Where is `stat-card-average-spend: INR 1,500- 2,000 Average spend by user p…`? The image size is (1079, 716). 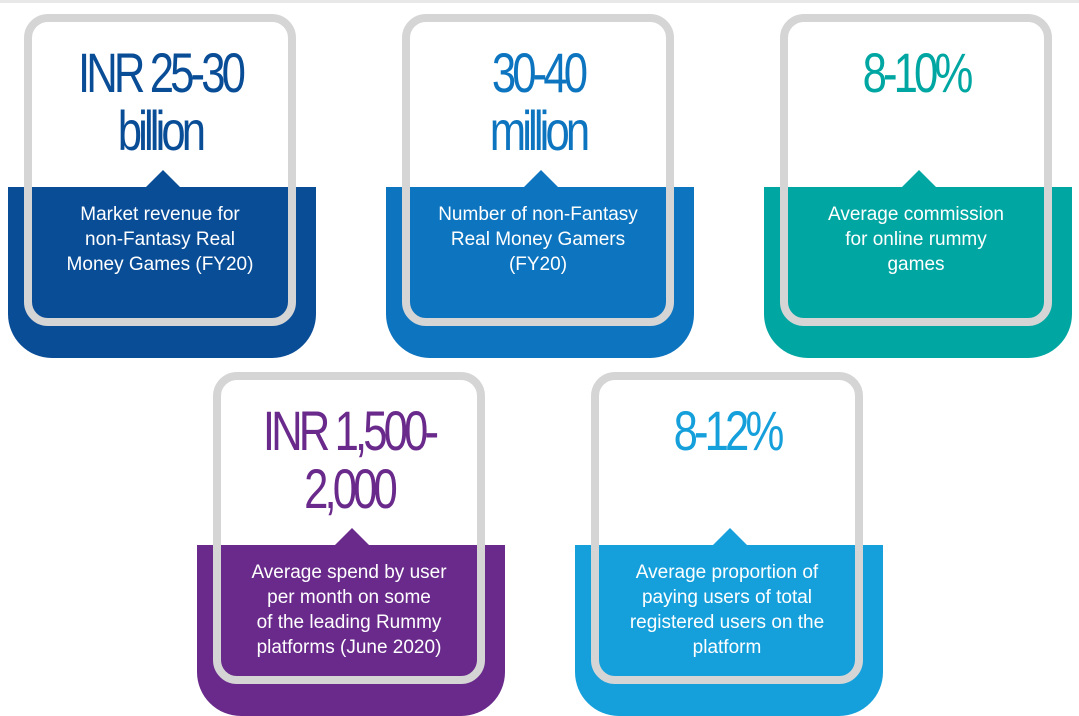 stat-card-average-spend: INR 1,500- 2,000 Average spend by user p… is located at coordinates (351, 544).